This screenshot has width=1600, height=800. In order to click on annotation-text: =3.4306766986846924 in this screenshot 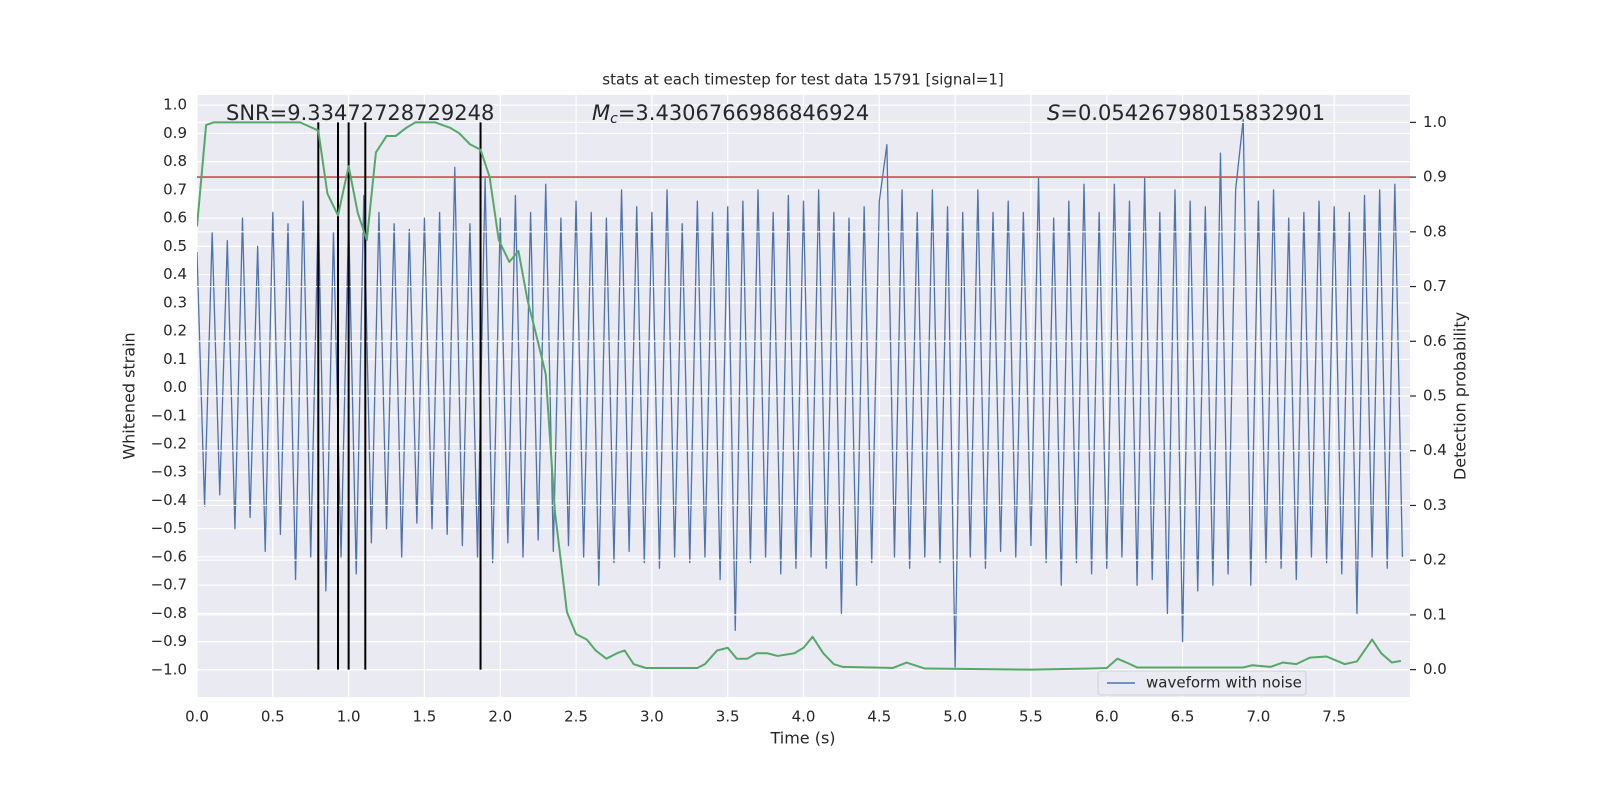, I will do `click(743, 113)`.